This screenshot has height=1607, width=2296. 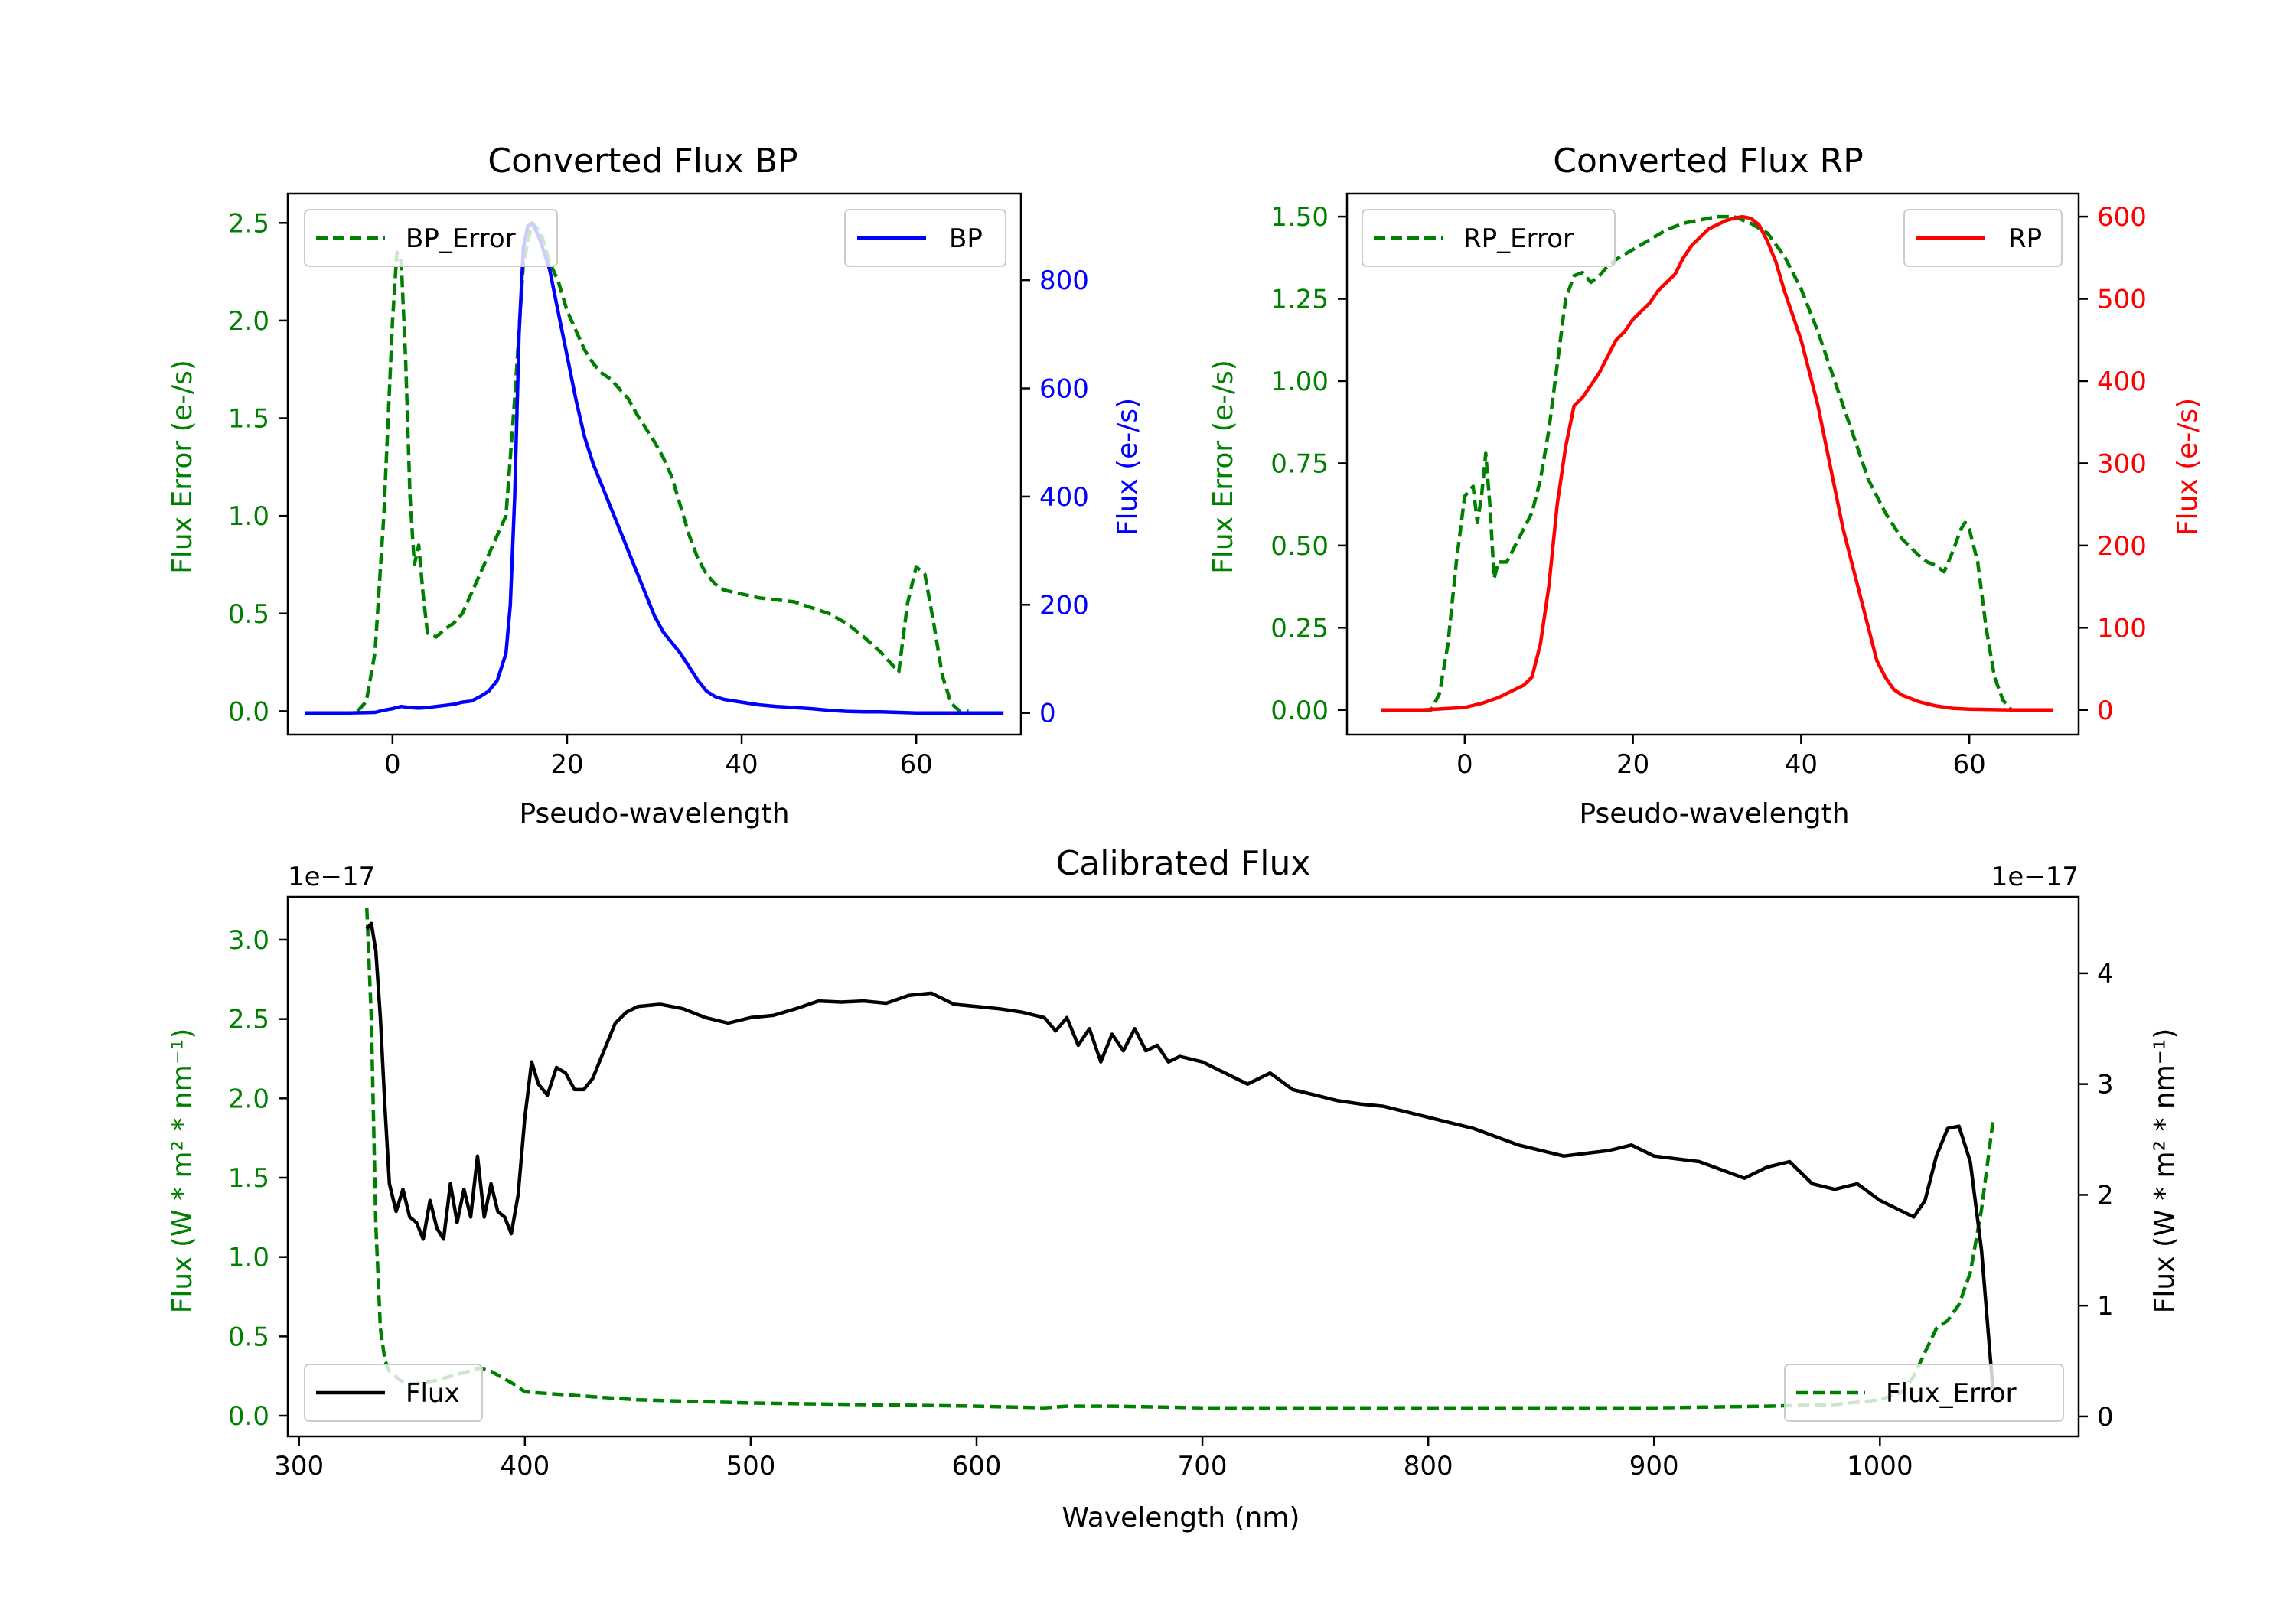 I want to click on x-tick-label: 600, so click(x=977, y=1466).